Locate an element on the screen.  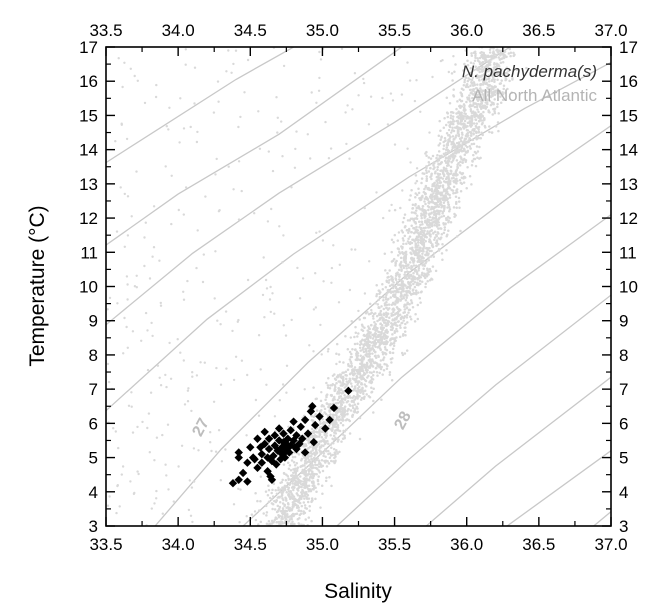
species-point is located at coordinates (300, 426).